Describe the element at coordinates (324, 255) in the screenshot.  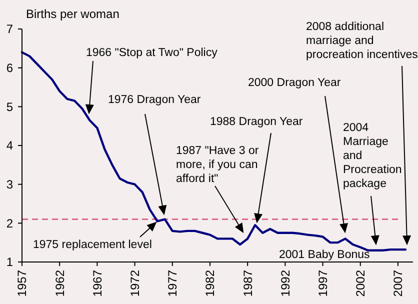
I see `annotation: 2001 Baby Bonus` at that location.